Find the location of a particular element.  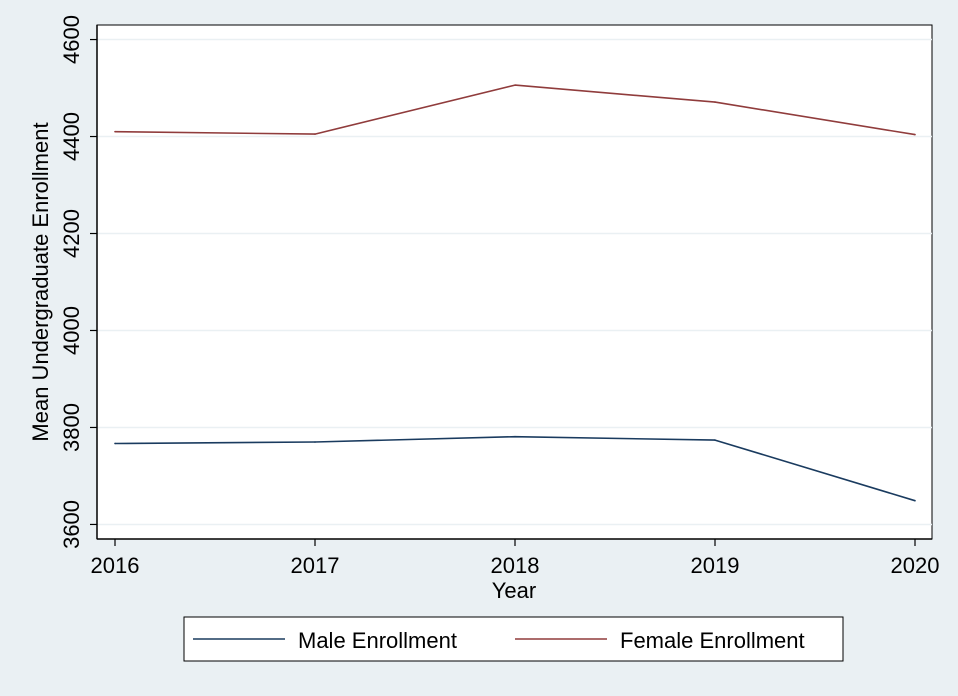

y-tick-label: 4400 is located at coordinates (71, 136).